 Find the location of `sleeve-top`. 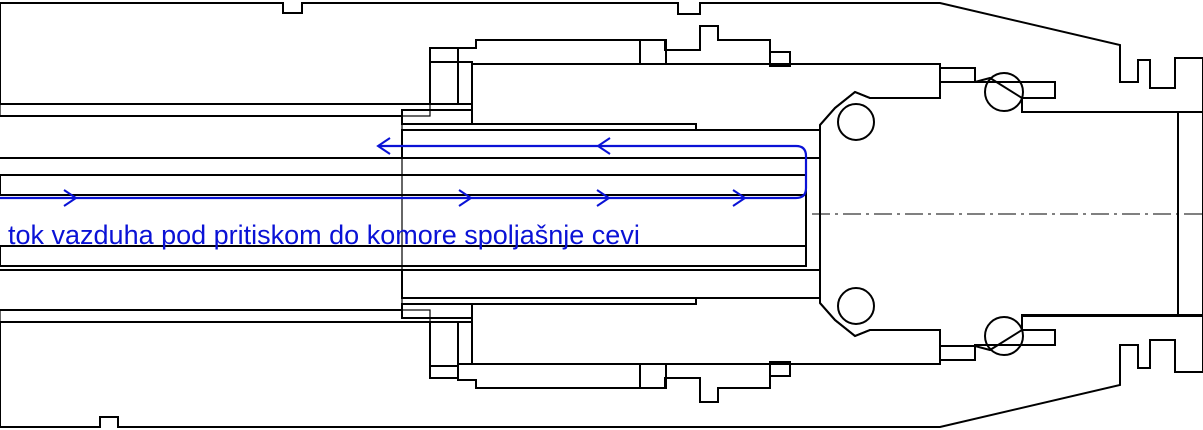

sleeve-top is located at coordinates (706, 85).